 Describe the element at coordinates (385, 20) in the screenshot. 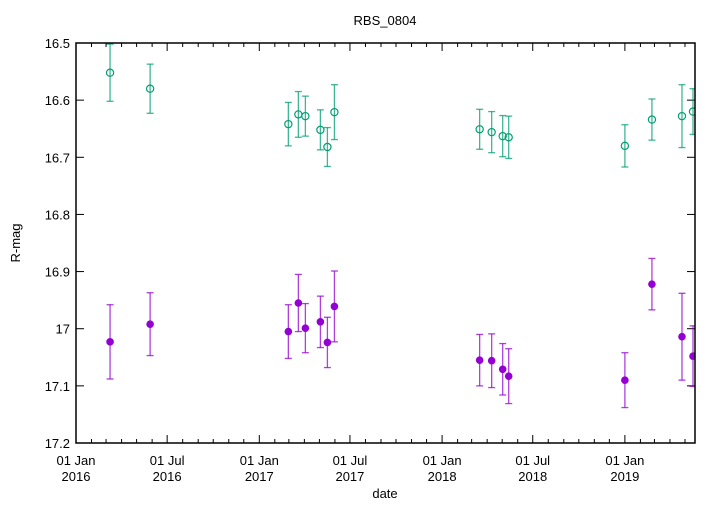

I see `chart-title: RBS_0804` at that location.